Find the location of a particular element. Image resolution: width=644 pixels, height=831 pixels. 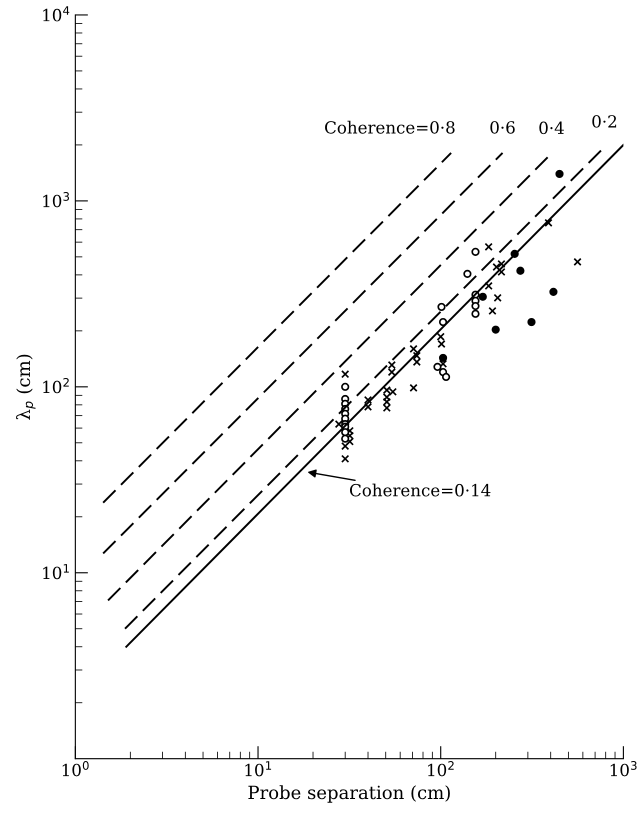

y-tick-label: 10$^{2}$ is located at coordinates (56, 386).